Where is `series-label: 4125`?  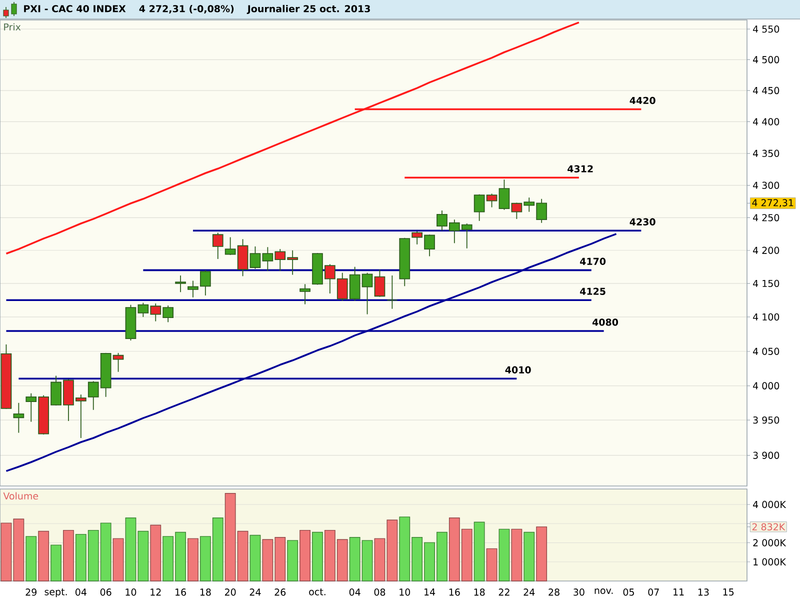 series-label: 4125 is located at coordinates (593, 291).